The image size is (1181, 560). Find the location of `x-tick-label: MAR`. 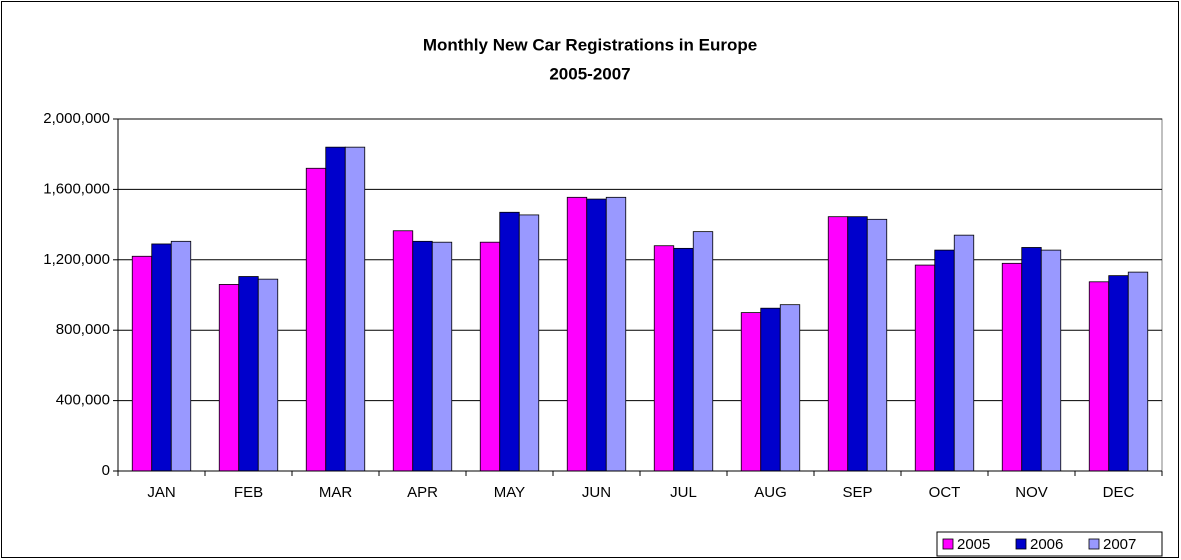

x-tick-label: MAR is located at coordinates (336, 492).